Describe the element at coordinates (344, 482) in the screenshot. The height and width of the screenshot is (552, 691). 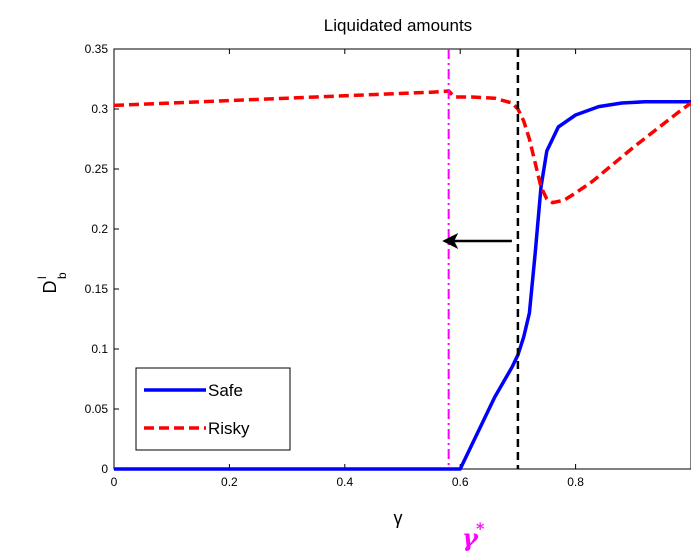
I see `x-tick-label: 0.4` at that location.